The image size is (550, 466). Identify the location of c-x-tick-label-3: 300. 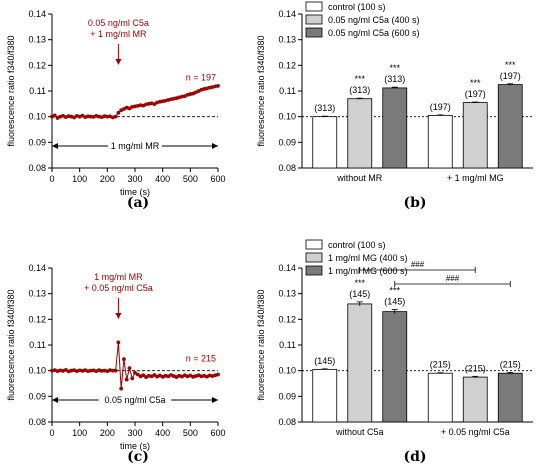
(134, 433).